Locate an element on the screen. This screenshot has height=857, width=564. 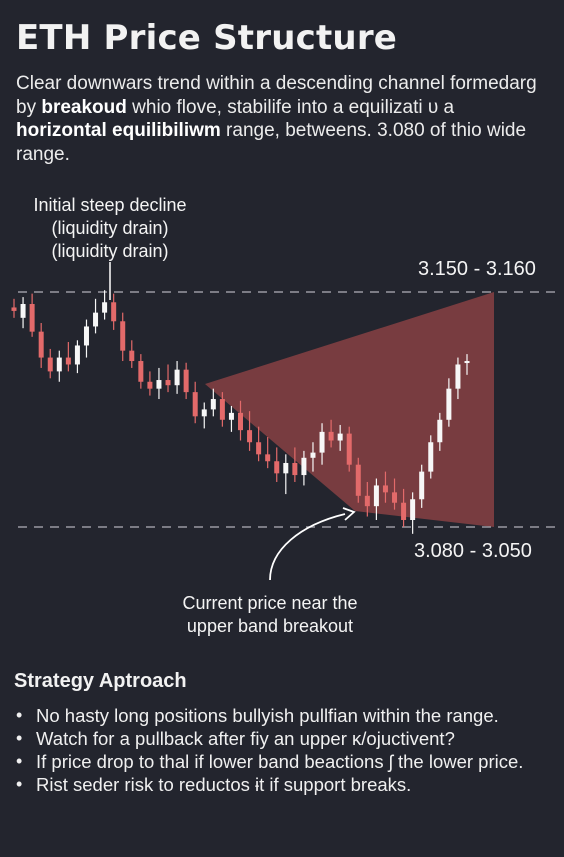
page-title: ETH Price Structure is located at coordinates (207, 38).